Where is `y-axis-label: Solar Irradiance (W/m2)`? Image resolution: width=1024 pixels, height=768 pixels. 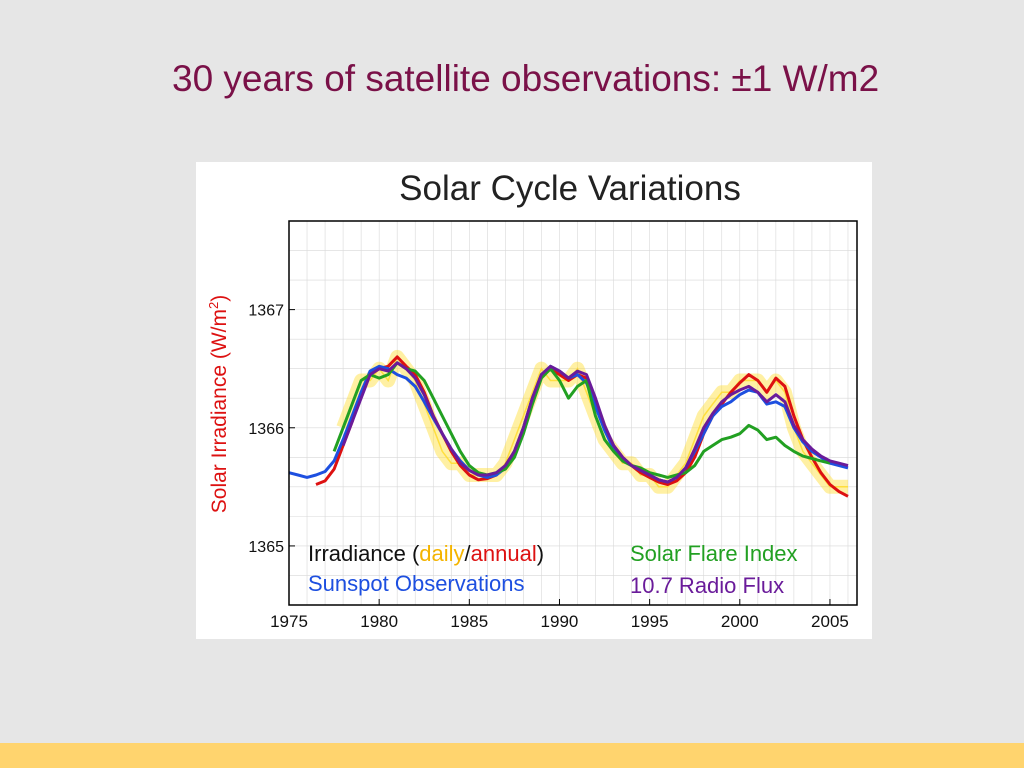
y-axis-label: Solar Irradiance (W/m2) is located at coordinates (218, 404).